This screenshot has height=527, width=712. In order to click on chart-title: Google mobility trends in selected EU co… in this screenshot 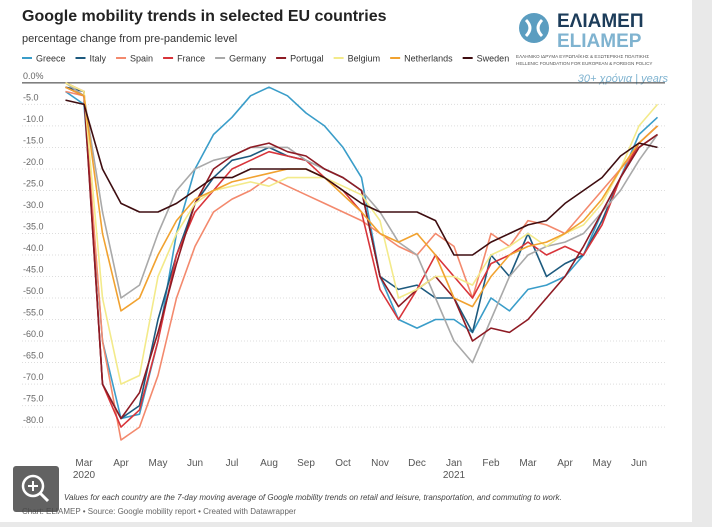, I will do `click(204, 16)`.